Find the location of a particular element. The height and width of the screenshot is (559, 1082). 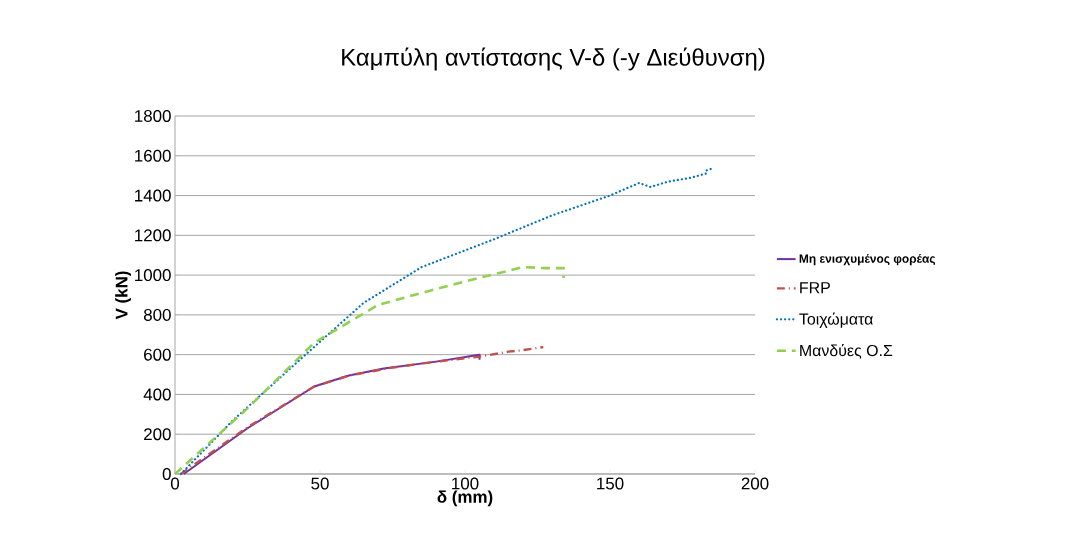

y-tick-label: 1600 is located at coordinates (153, 155).